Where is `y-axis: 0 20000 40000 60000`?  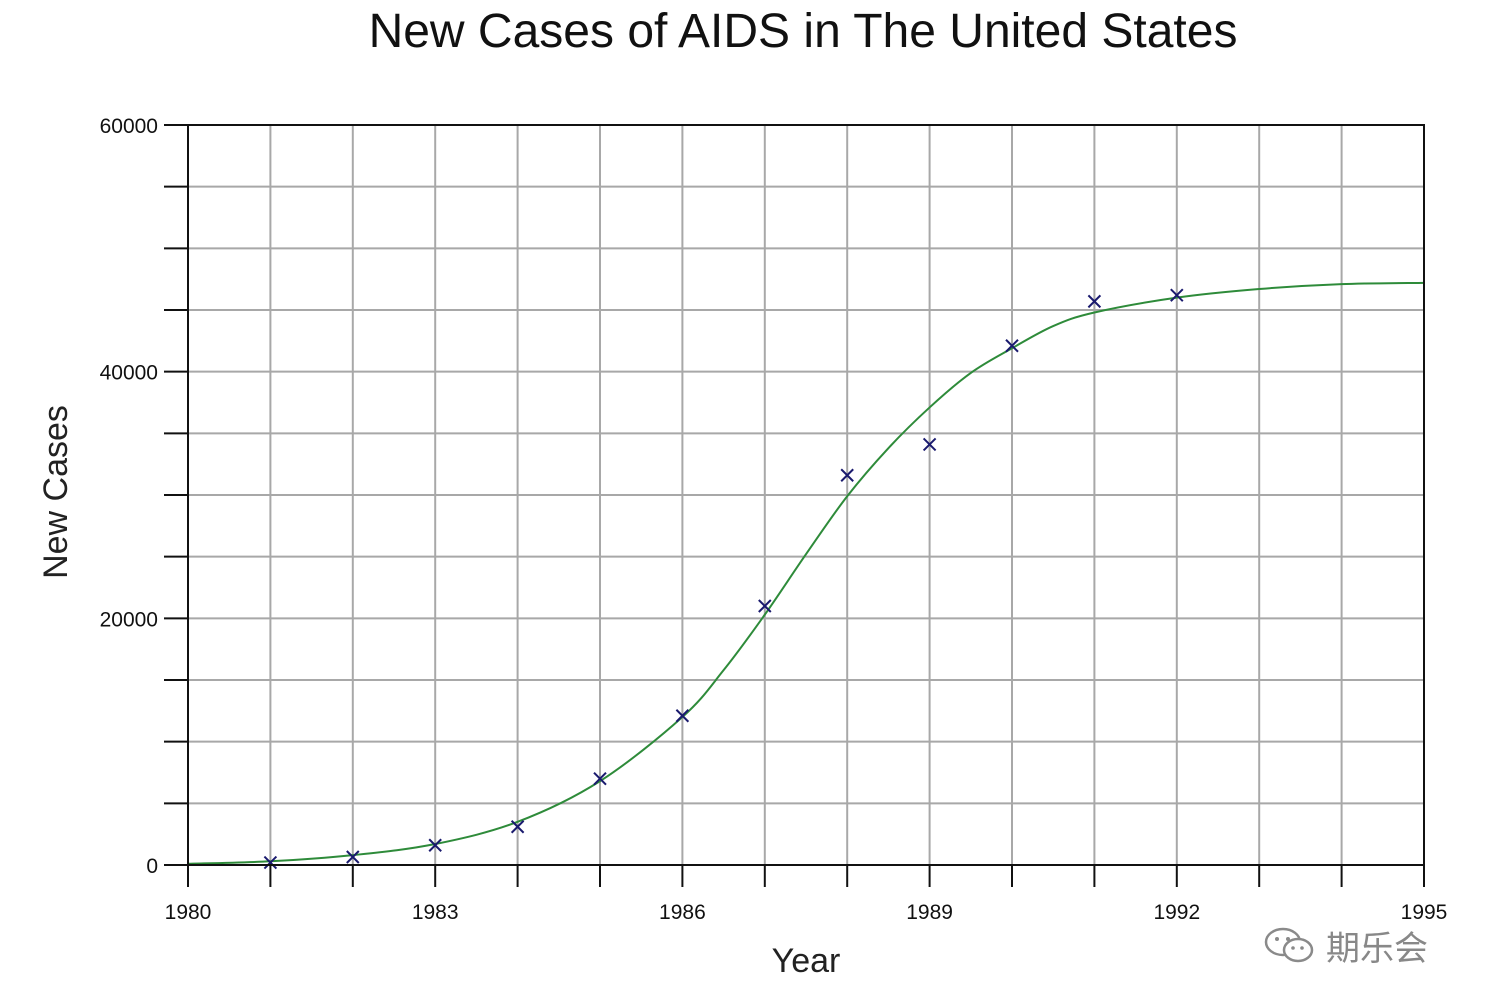 y-axis: 0 20000 40000 60000 is located at coordinates (144, 496).